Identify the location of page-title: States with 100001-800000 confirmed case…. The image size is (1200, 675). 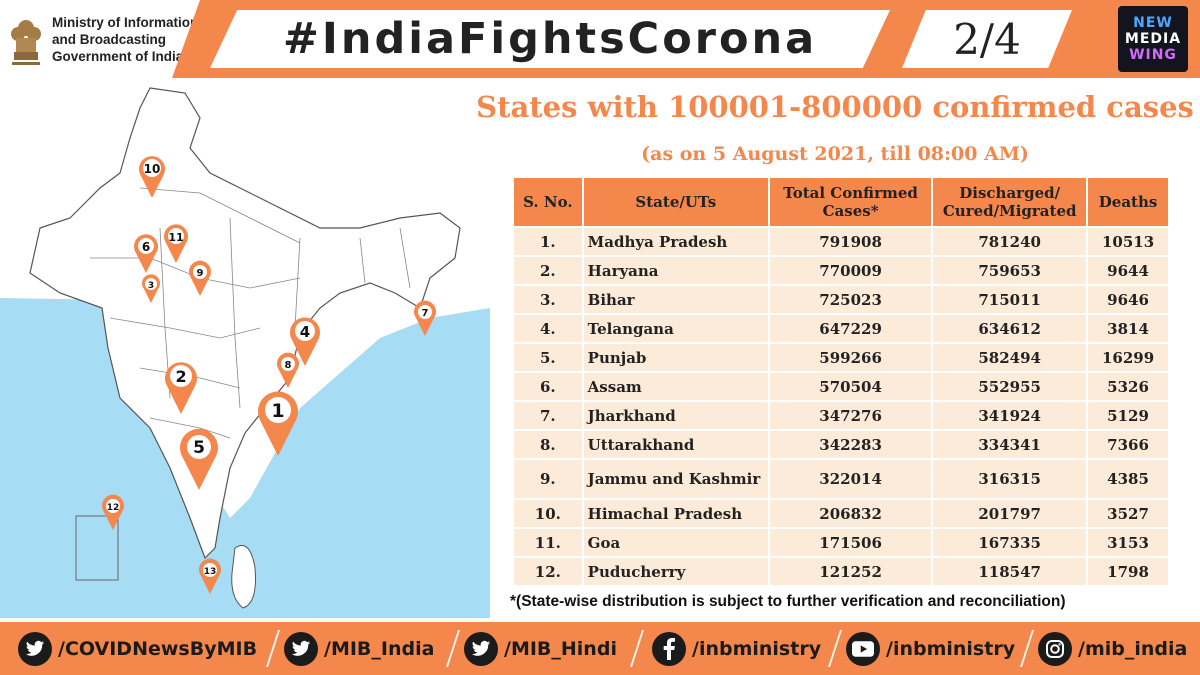
(835, 107).